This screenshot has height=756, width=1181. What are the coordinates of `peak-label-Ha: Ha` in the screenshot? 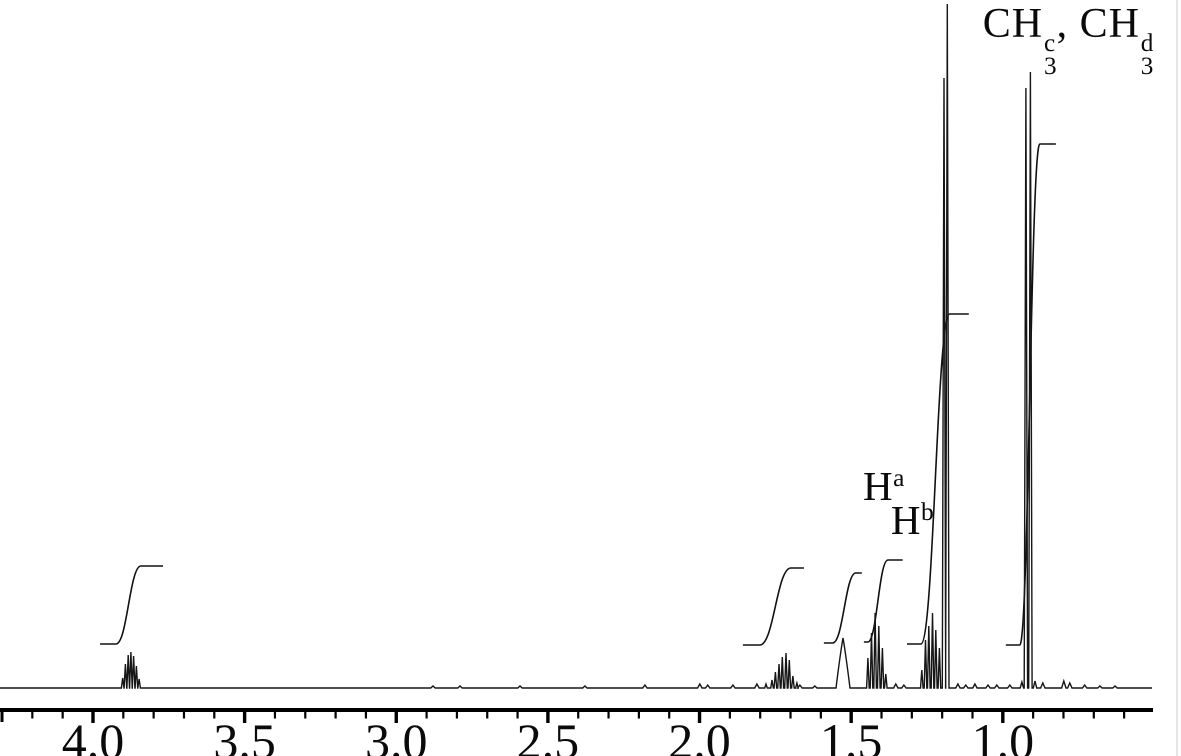 It's located at (884, 486).